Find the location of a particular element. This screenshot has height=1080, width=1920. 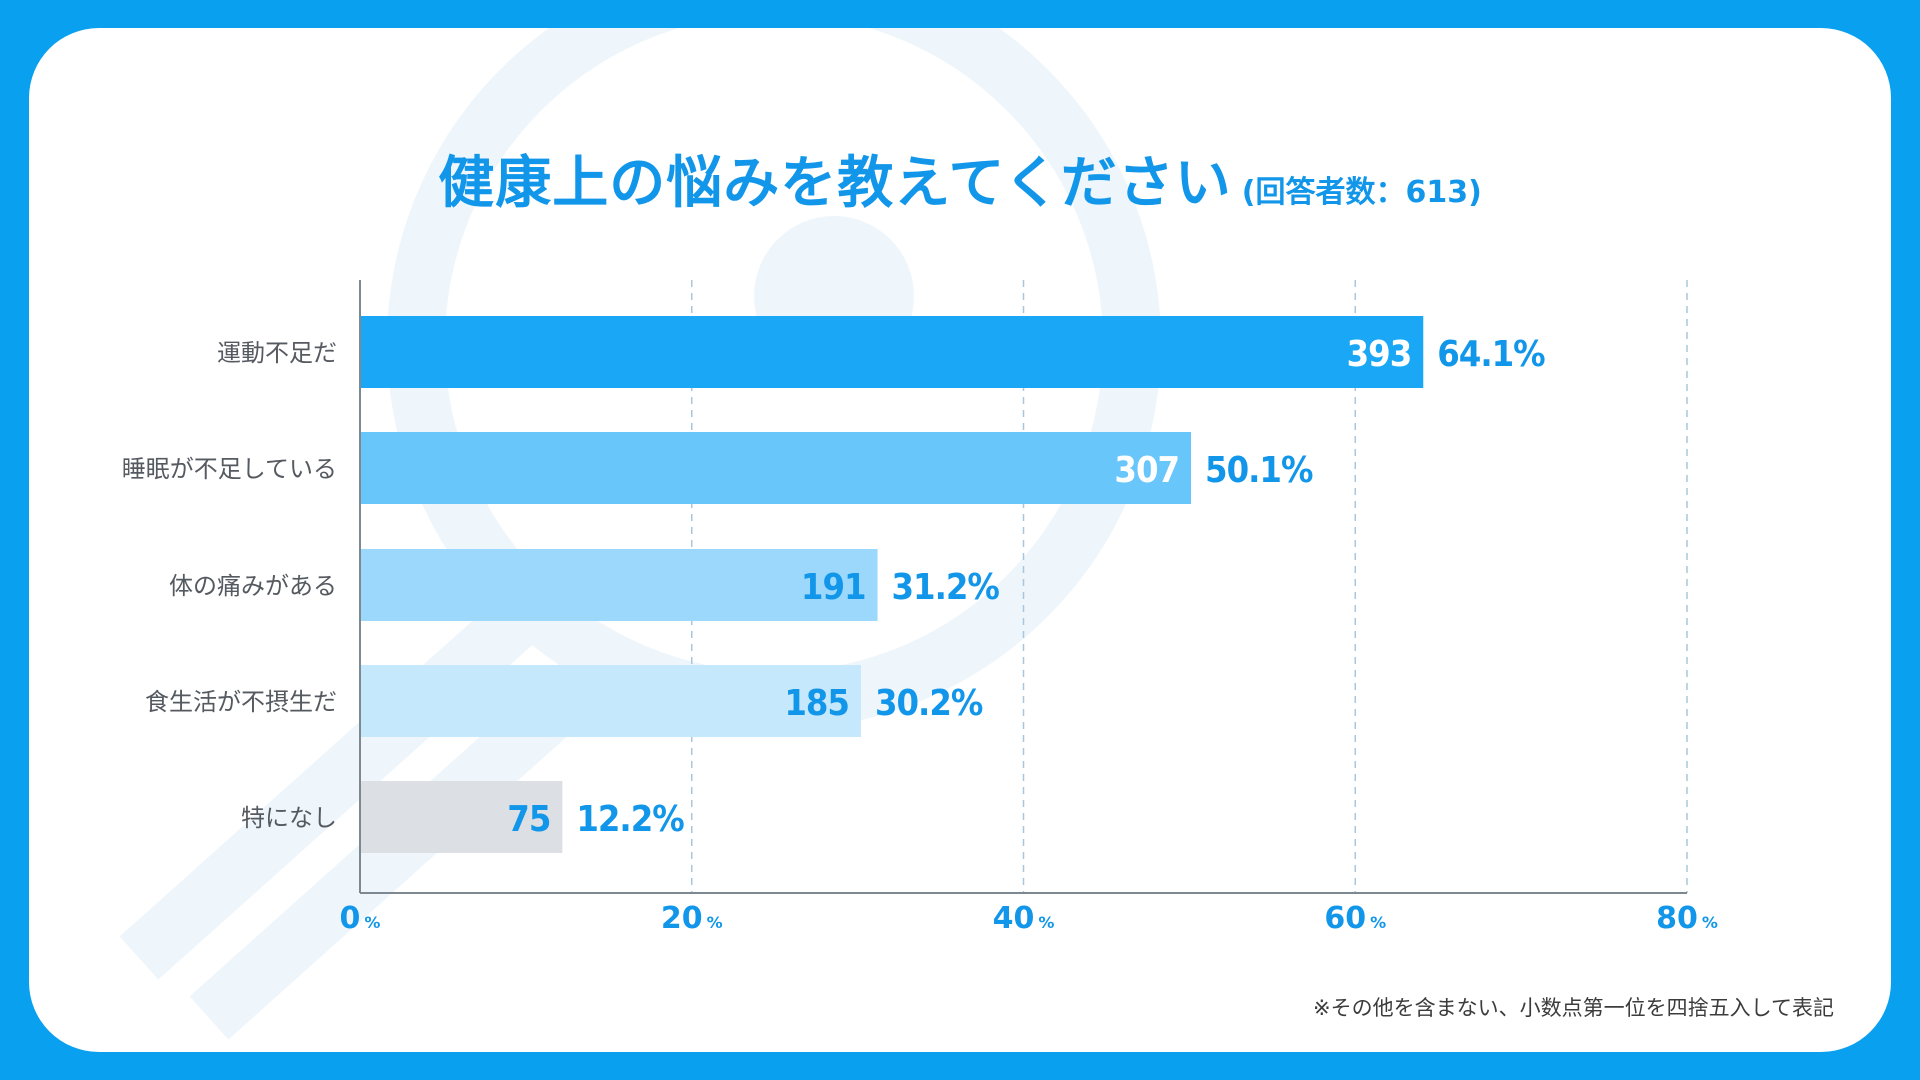

x-tick-label-40: 40% is located at coordinates (1024, 918).